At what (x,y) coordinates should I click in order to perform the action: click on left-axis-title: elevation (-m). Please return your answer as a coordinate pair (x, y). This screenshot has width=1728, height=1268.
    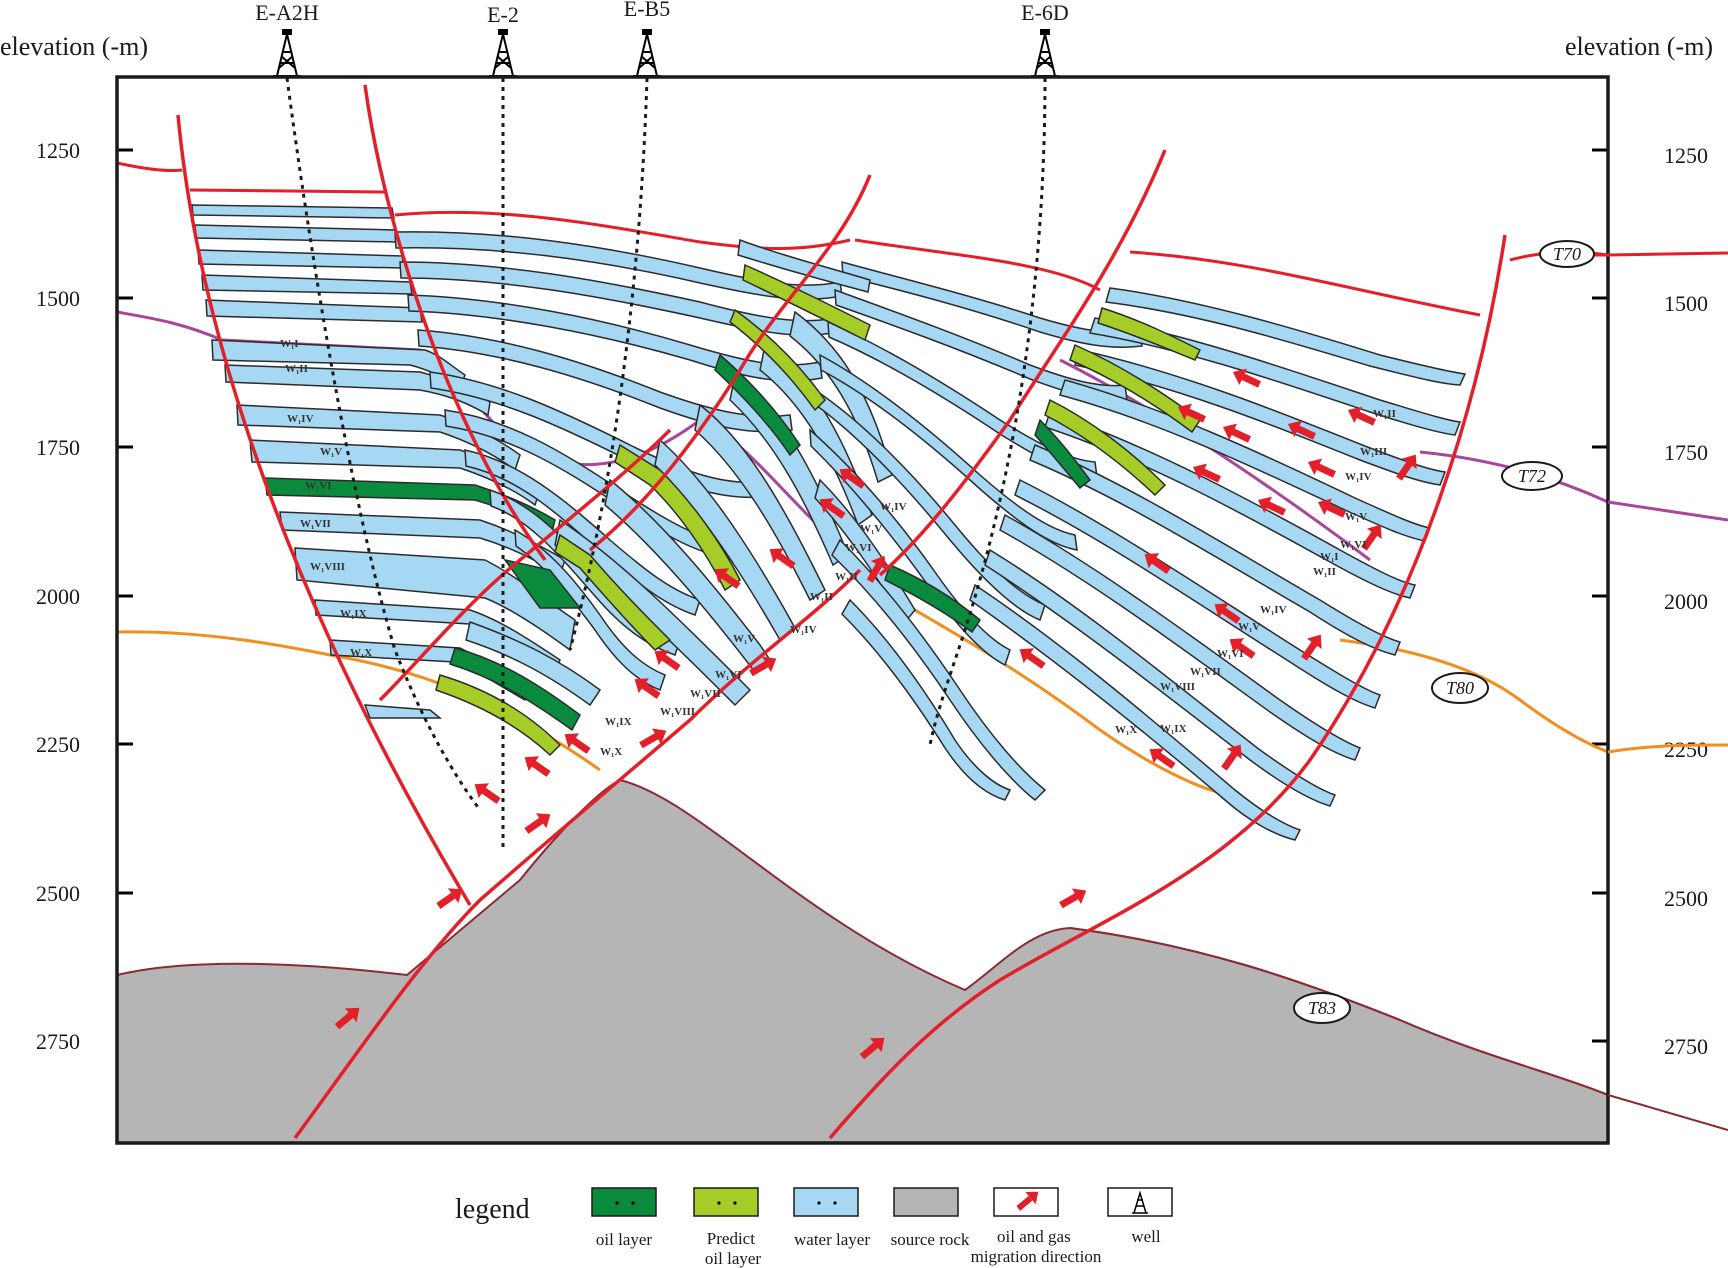
    Looking at the image, I should click on (74, 46).